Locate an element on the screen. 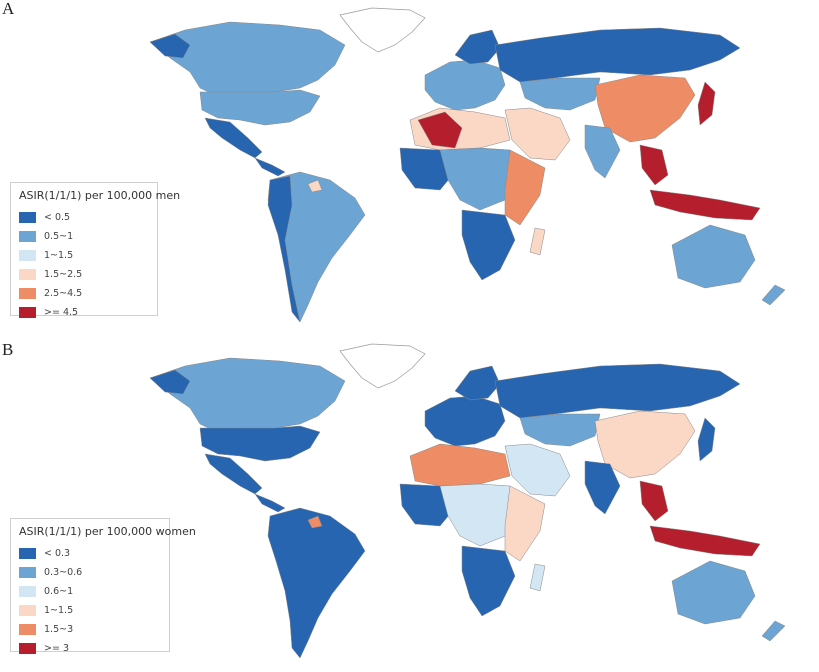 The height and width of the screenshot is (672, 819). legend-item: 0.6~1 is located at coordinates (90, 591).